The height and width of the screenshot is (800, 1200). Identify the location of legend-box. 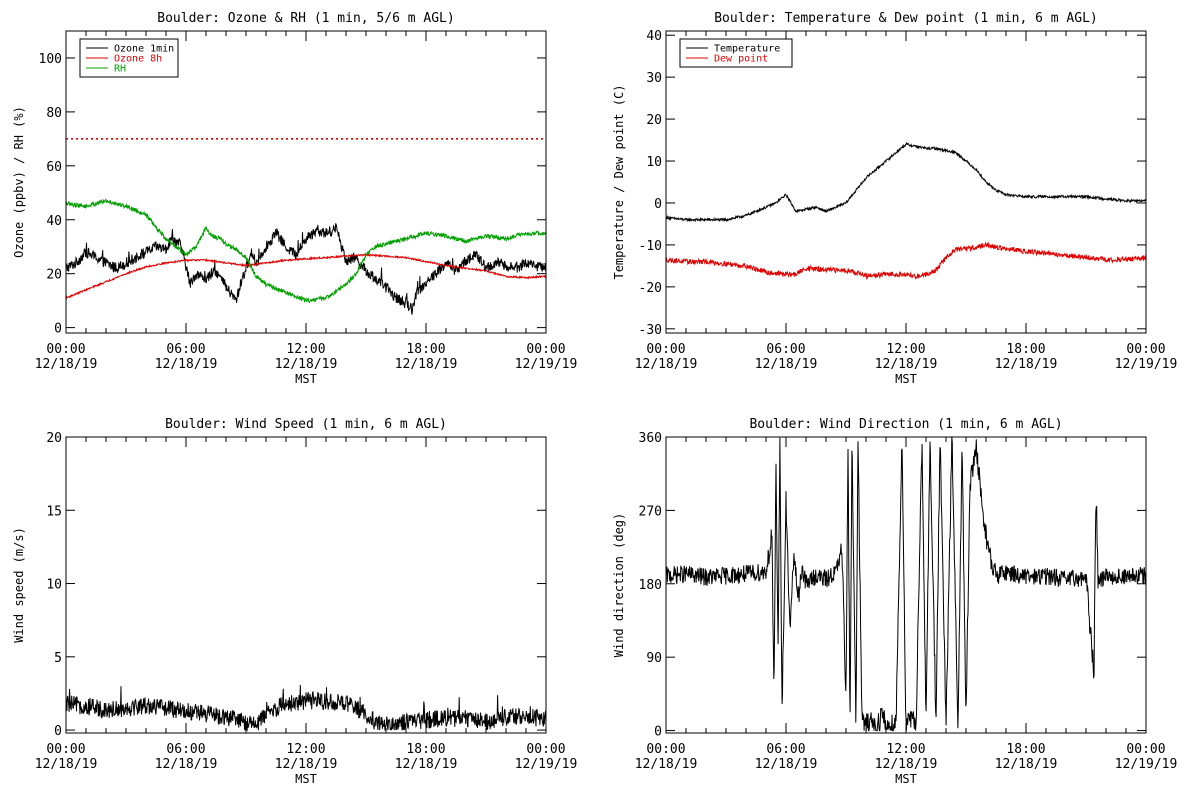
(736, 53).